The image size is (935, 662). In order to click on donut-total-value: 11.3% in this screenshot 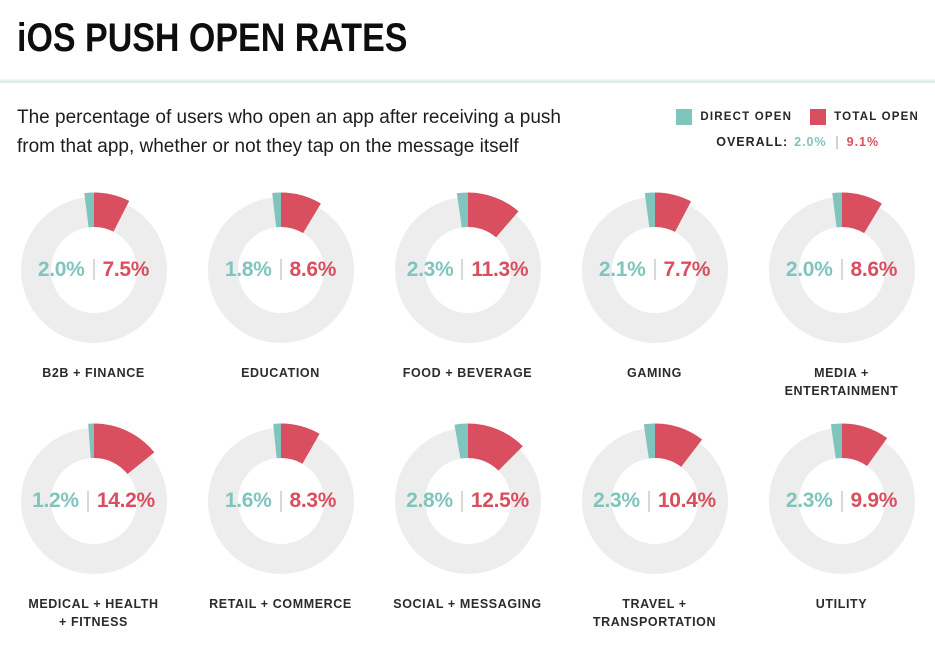, I will do `click(500, 269)`.